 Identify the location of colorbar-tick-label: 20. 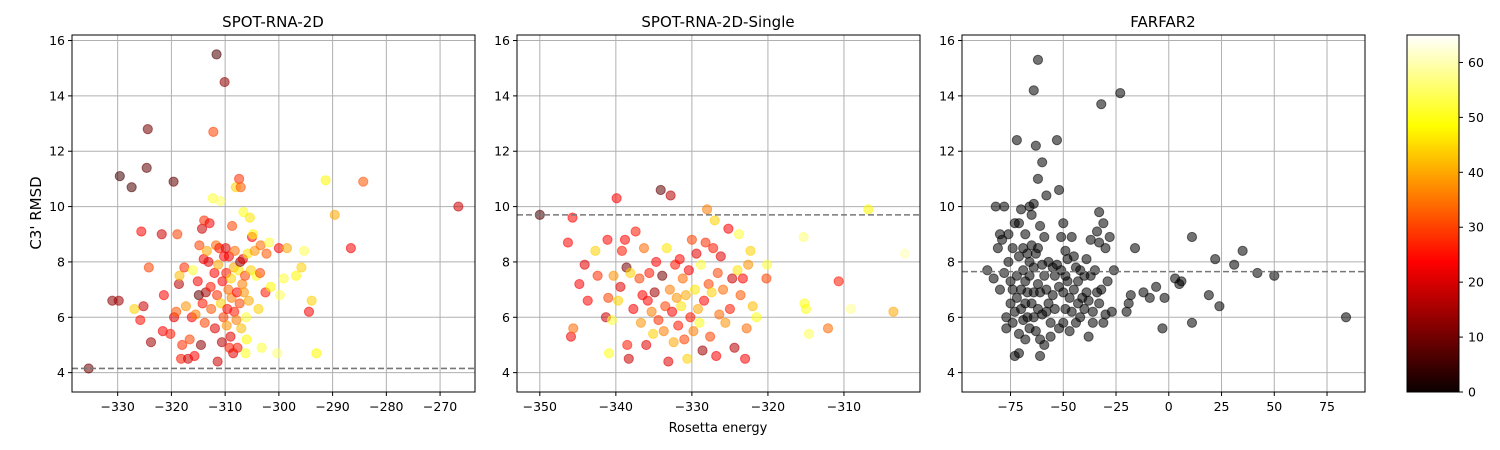
(1476, 282).